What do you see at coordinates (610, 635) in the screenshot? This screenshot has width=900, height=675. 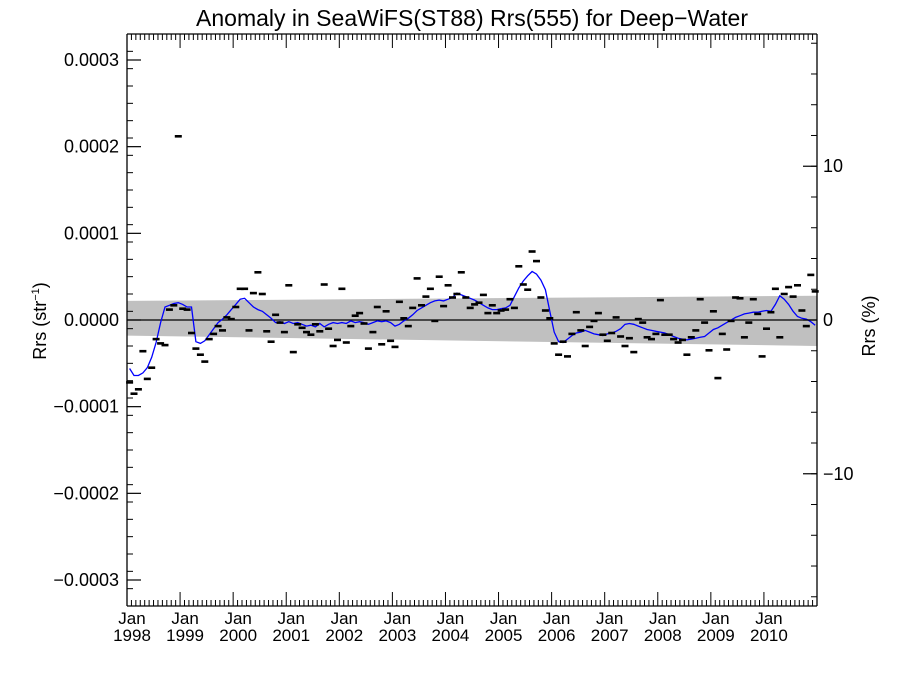 I see `x-tick-label-year: 2007` at bounding box center [610, 635].